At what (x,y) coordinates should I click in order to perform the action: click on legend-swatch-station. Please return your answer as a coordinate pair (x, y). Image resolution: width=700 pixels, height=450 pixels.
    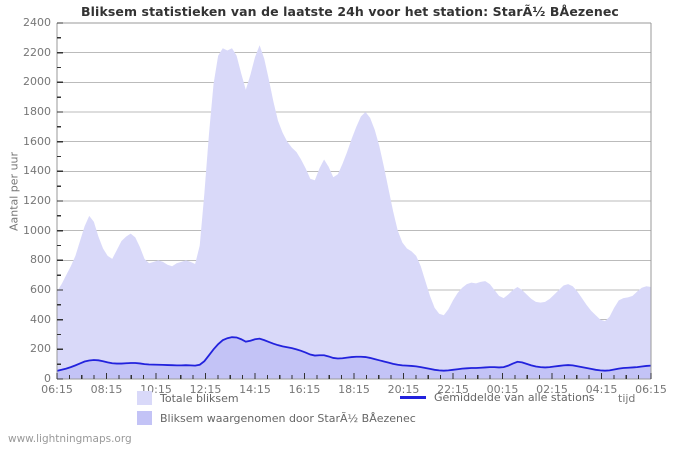
    Looking at the image, I should click on (144, 418).